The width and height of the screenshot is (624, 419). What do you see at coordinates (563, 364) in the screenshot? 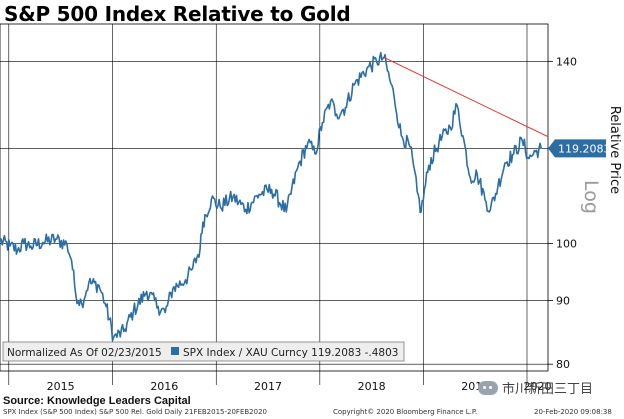
I see `y-tick-label: 80` at bounding box center [563, 364].